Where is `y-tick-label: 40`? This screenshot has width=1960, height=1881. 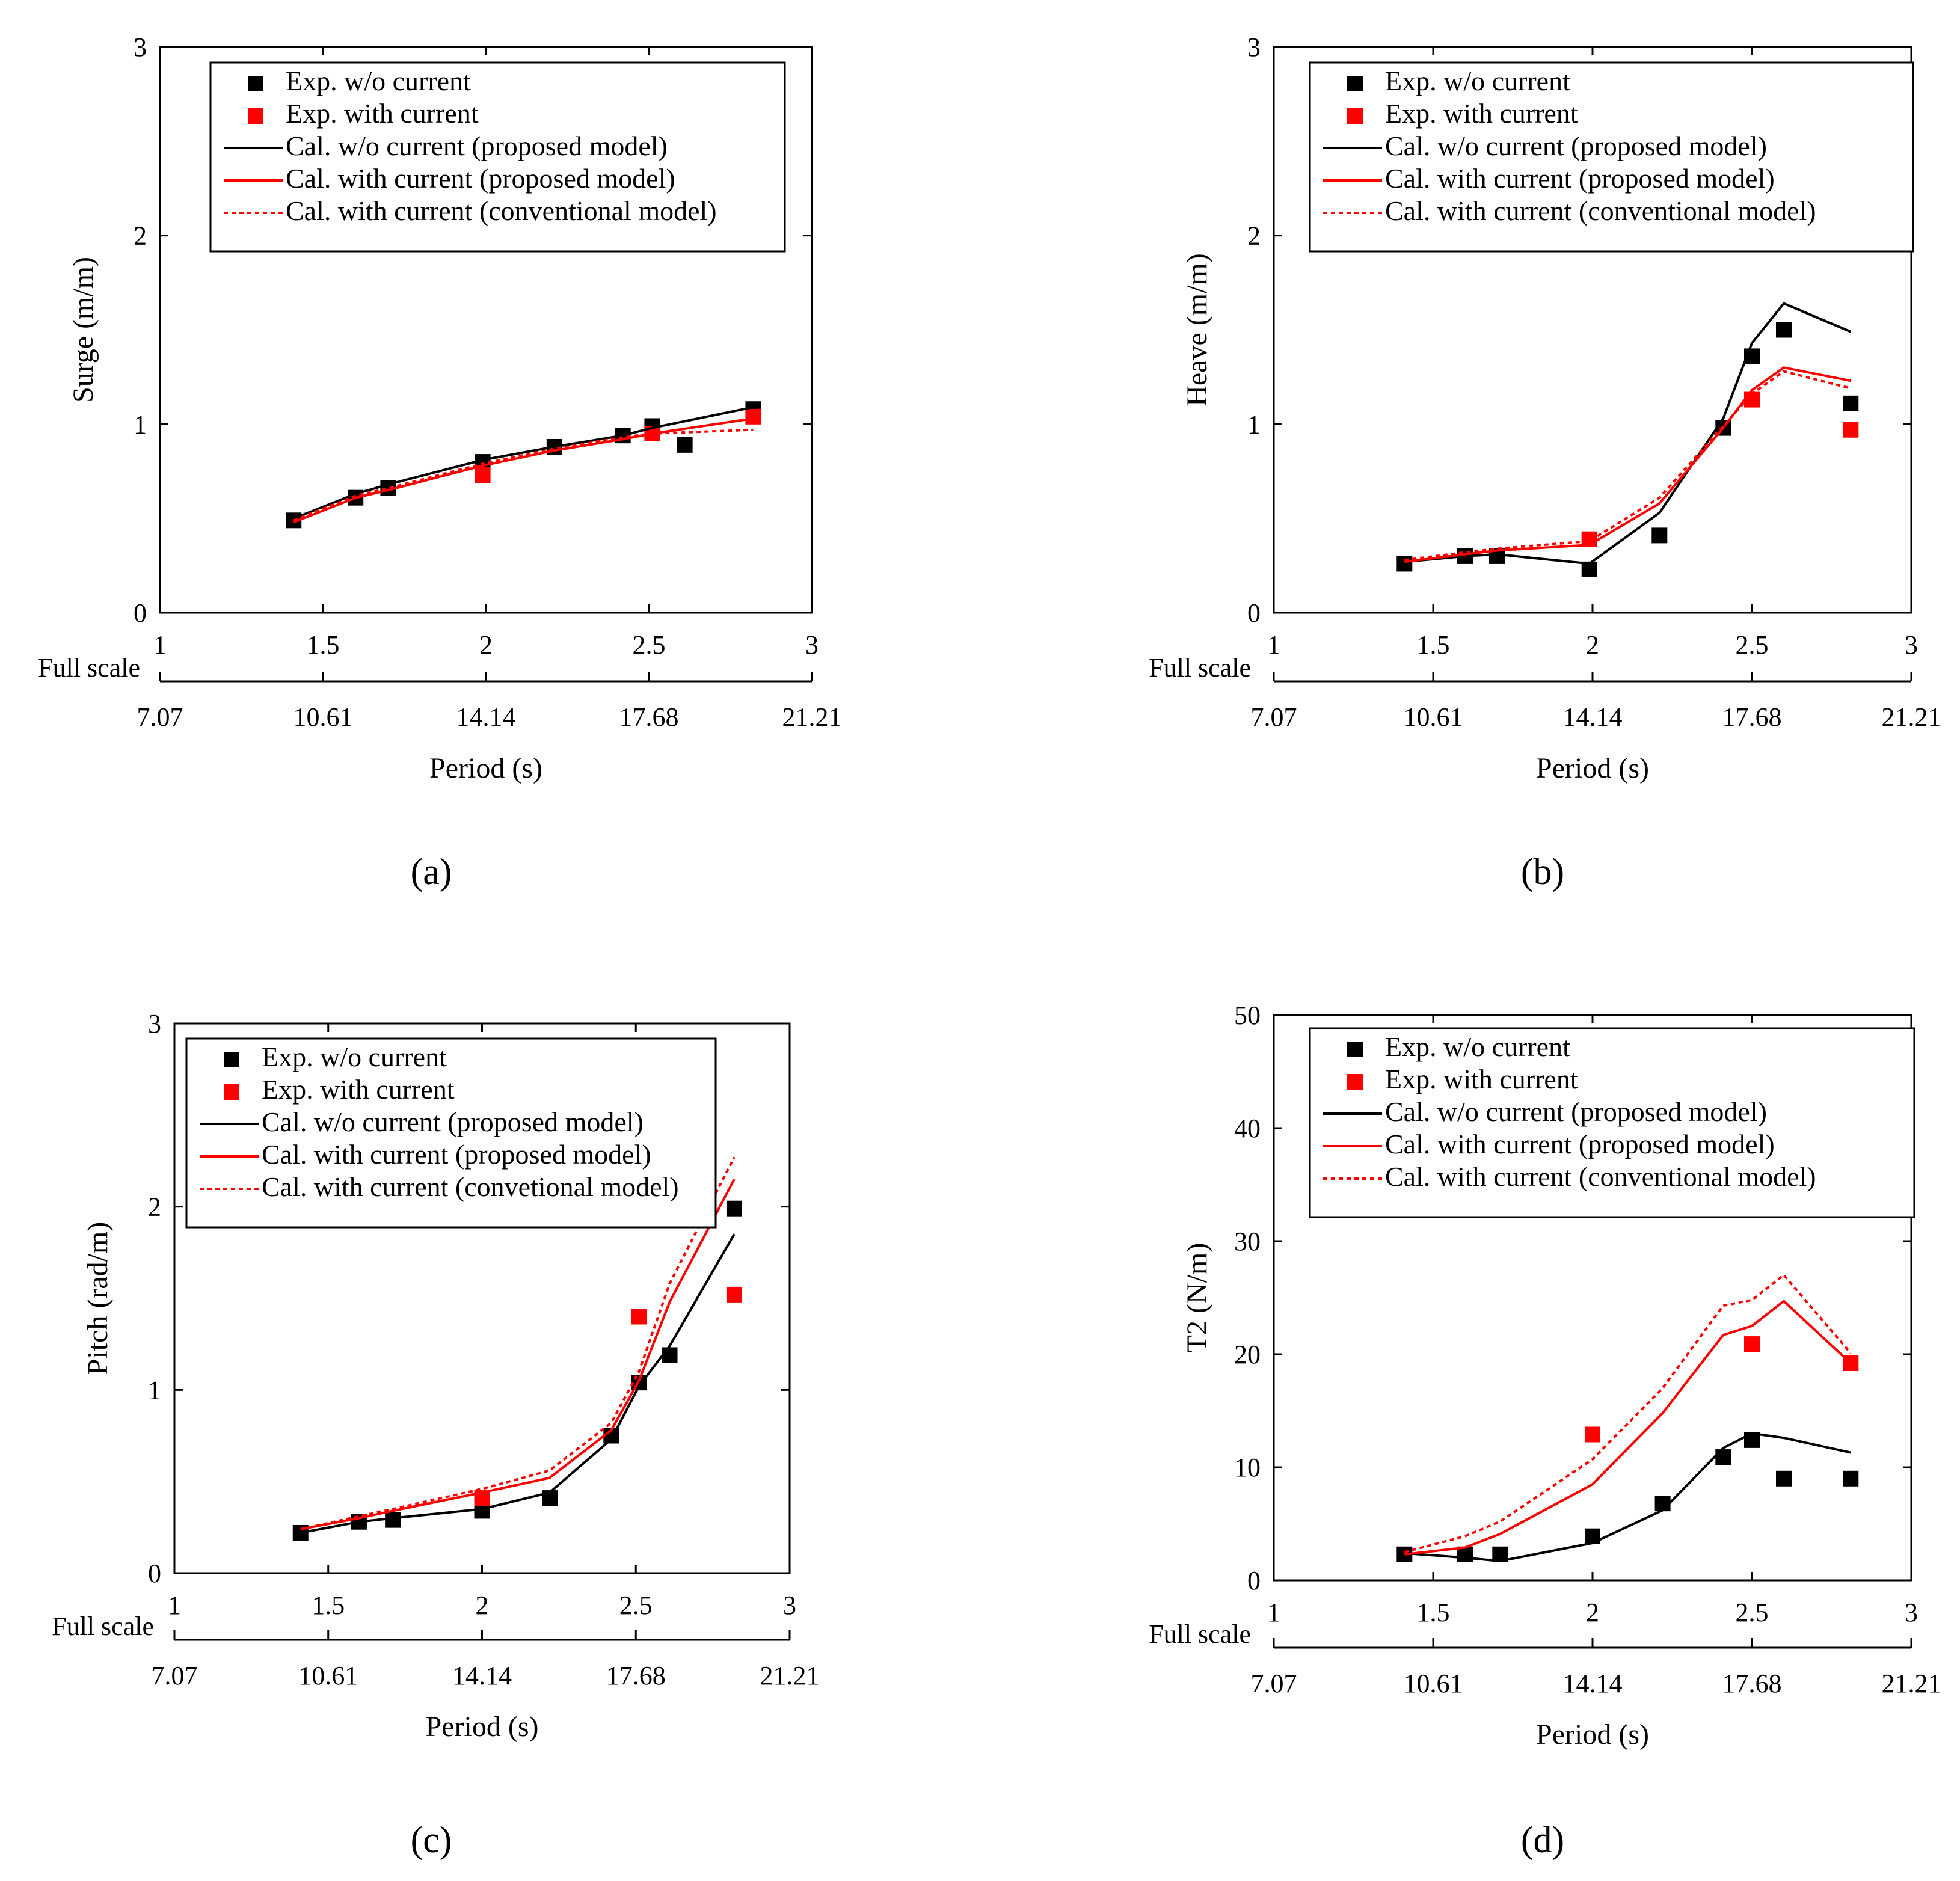
y-tick-label: 40 is located at coordinates (1247, 1128).